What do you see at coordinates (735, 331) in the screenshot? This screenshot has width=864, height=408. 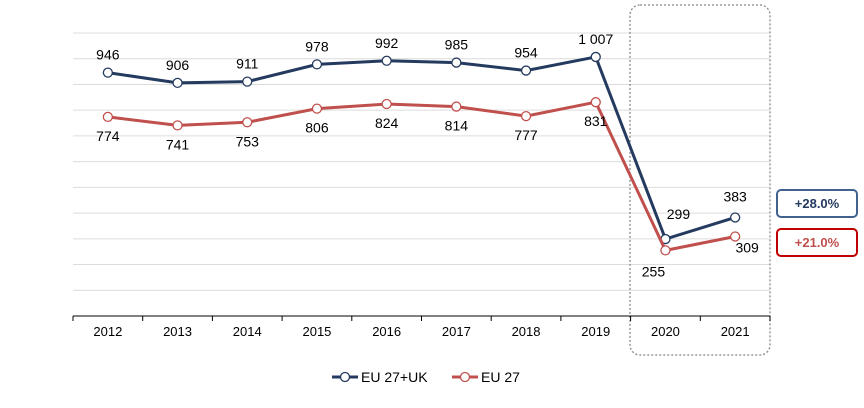 I see `x-tick-label: 2021` at bounding box center [735, 331].